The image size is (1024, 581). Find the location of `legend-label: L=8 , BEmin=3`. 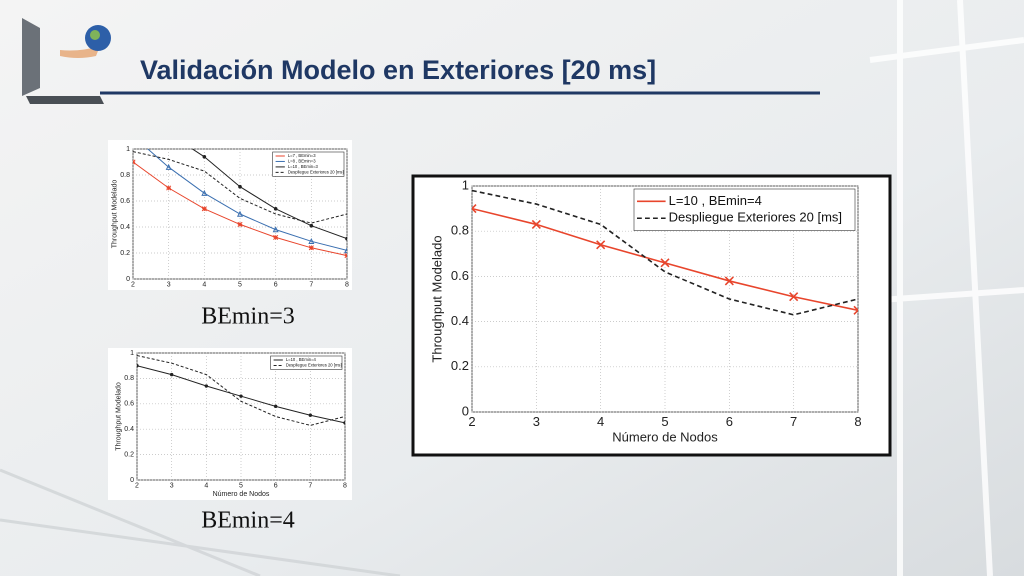

legend-label: L=8 , BEmin=3 is located at coordinates (302, 161).